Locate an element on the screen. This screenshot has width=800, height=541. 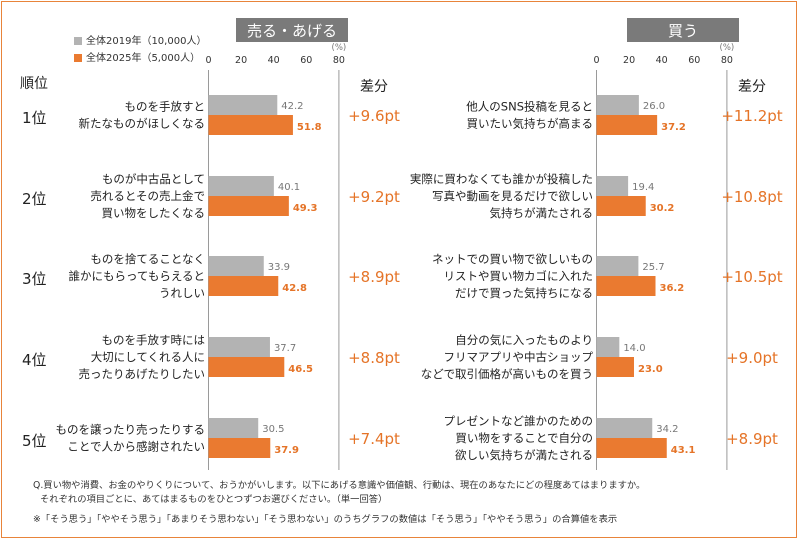
category-label: ものを捨てることなく is located at coordinates (147, 259).